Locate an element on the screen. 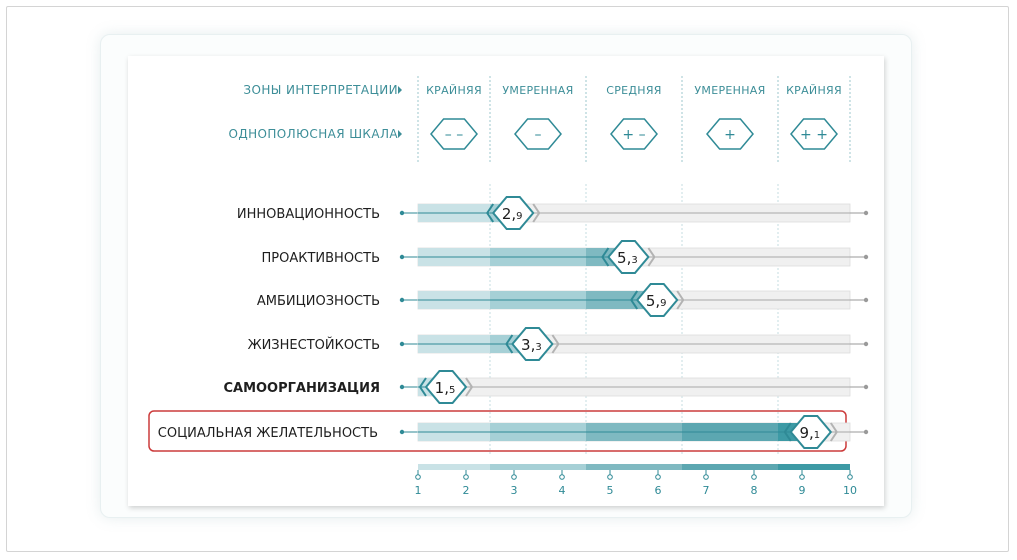 The image size is (1017, 560). scale-tick-label: 10 is located at coordinates (850, 490).